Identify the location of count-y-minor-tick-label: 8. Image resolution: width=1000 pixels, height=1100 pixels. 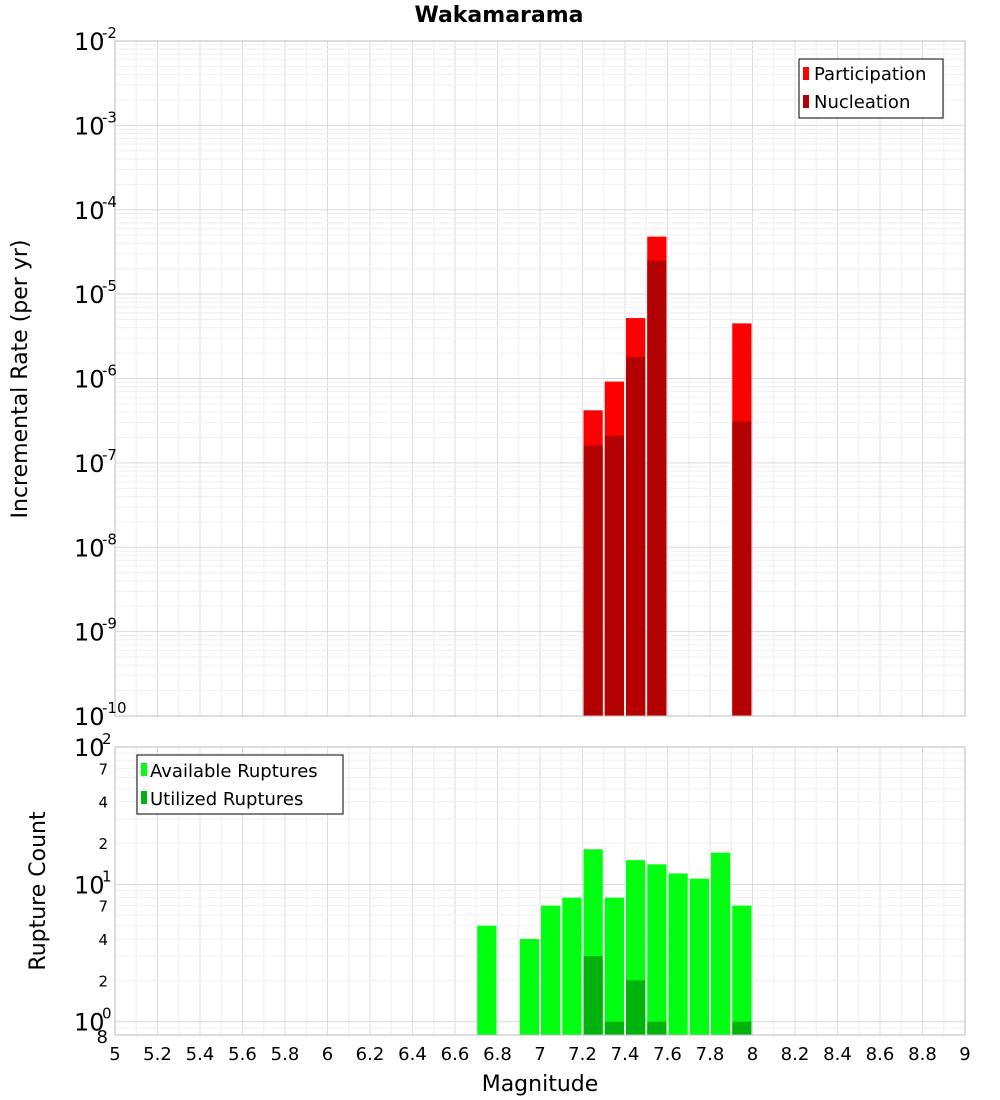
(102, 1037).